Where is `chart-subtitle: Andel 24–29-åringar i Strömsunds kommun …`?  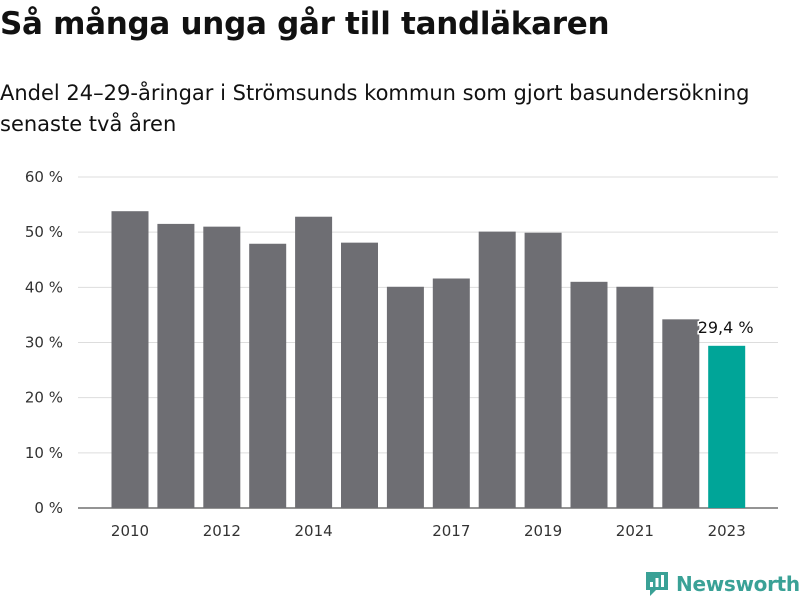
chart-subtitle: Andel 24–29-åringar i Strömsunds kommun … is located at coordinates (375, 108).